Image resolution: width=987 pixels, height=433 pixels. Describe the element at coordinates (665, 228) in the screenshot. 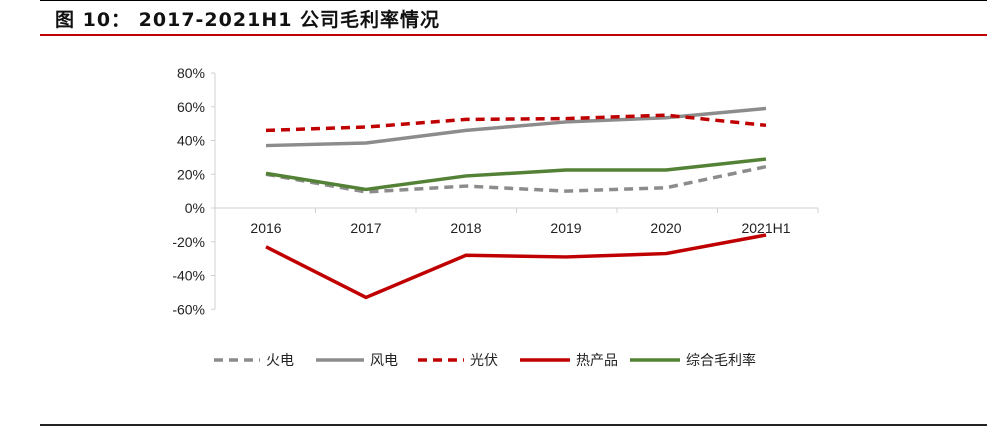

I see `x-tick-label: 2020` at that location.